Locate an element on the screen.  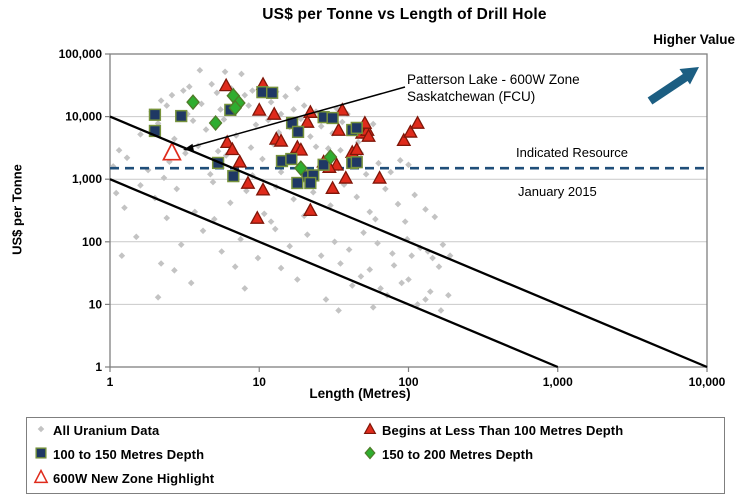
higher-value-label: Higher Value is located at coordinates (694, 39).